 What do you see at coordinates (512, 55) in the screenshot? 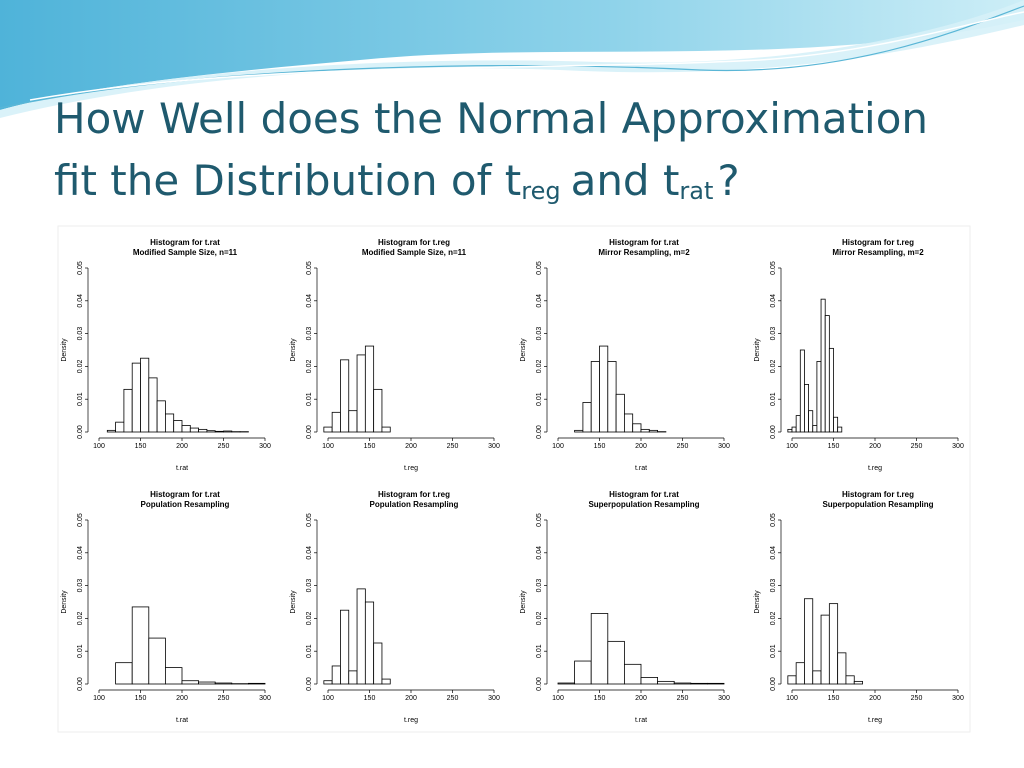
I see `wave` at bounding box center [512, 55].